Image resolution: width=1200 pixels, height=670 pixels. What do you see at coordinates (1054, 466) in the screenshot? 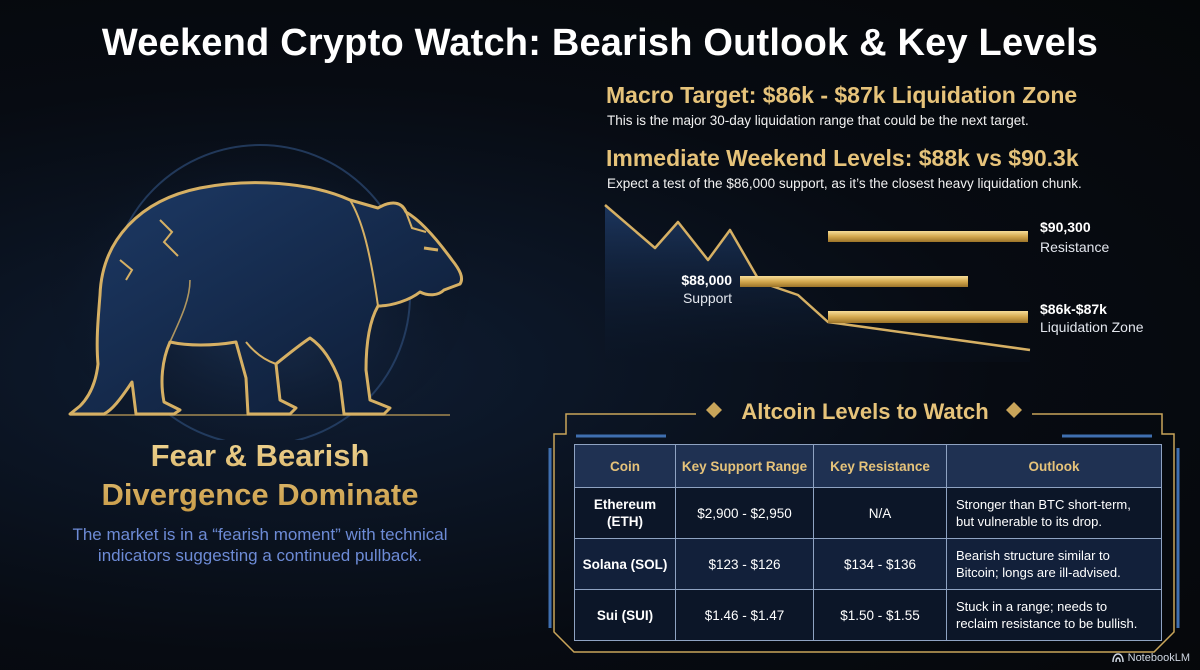
I see `column-header-outlook: Outlook` at bounding box center [1054, 466].